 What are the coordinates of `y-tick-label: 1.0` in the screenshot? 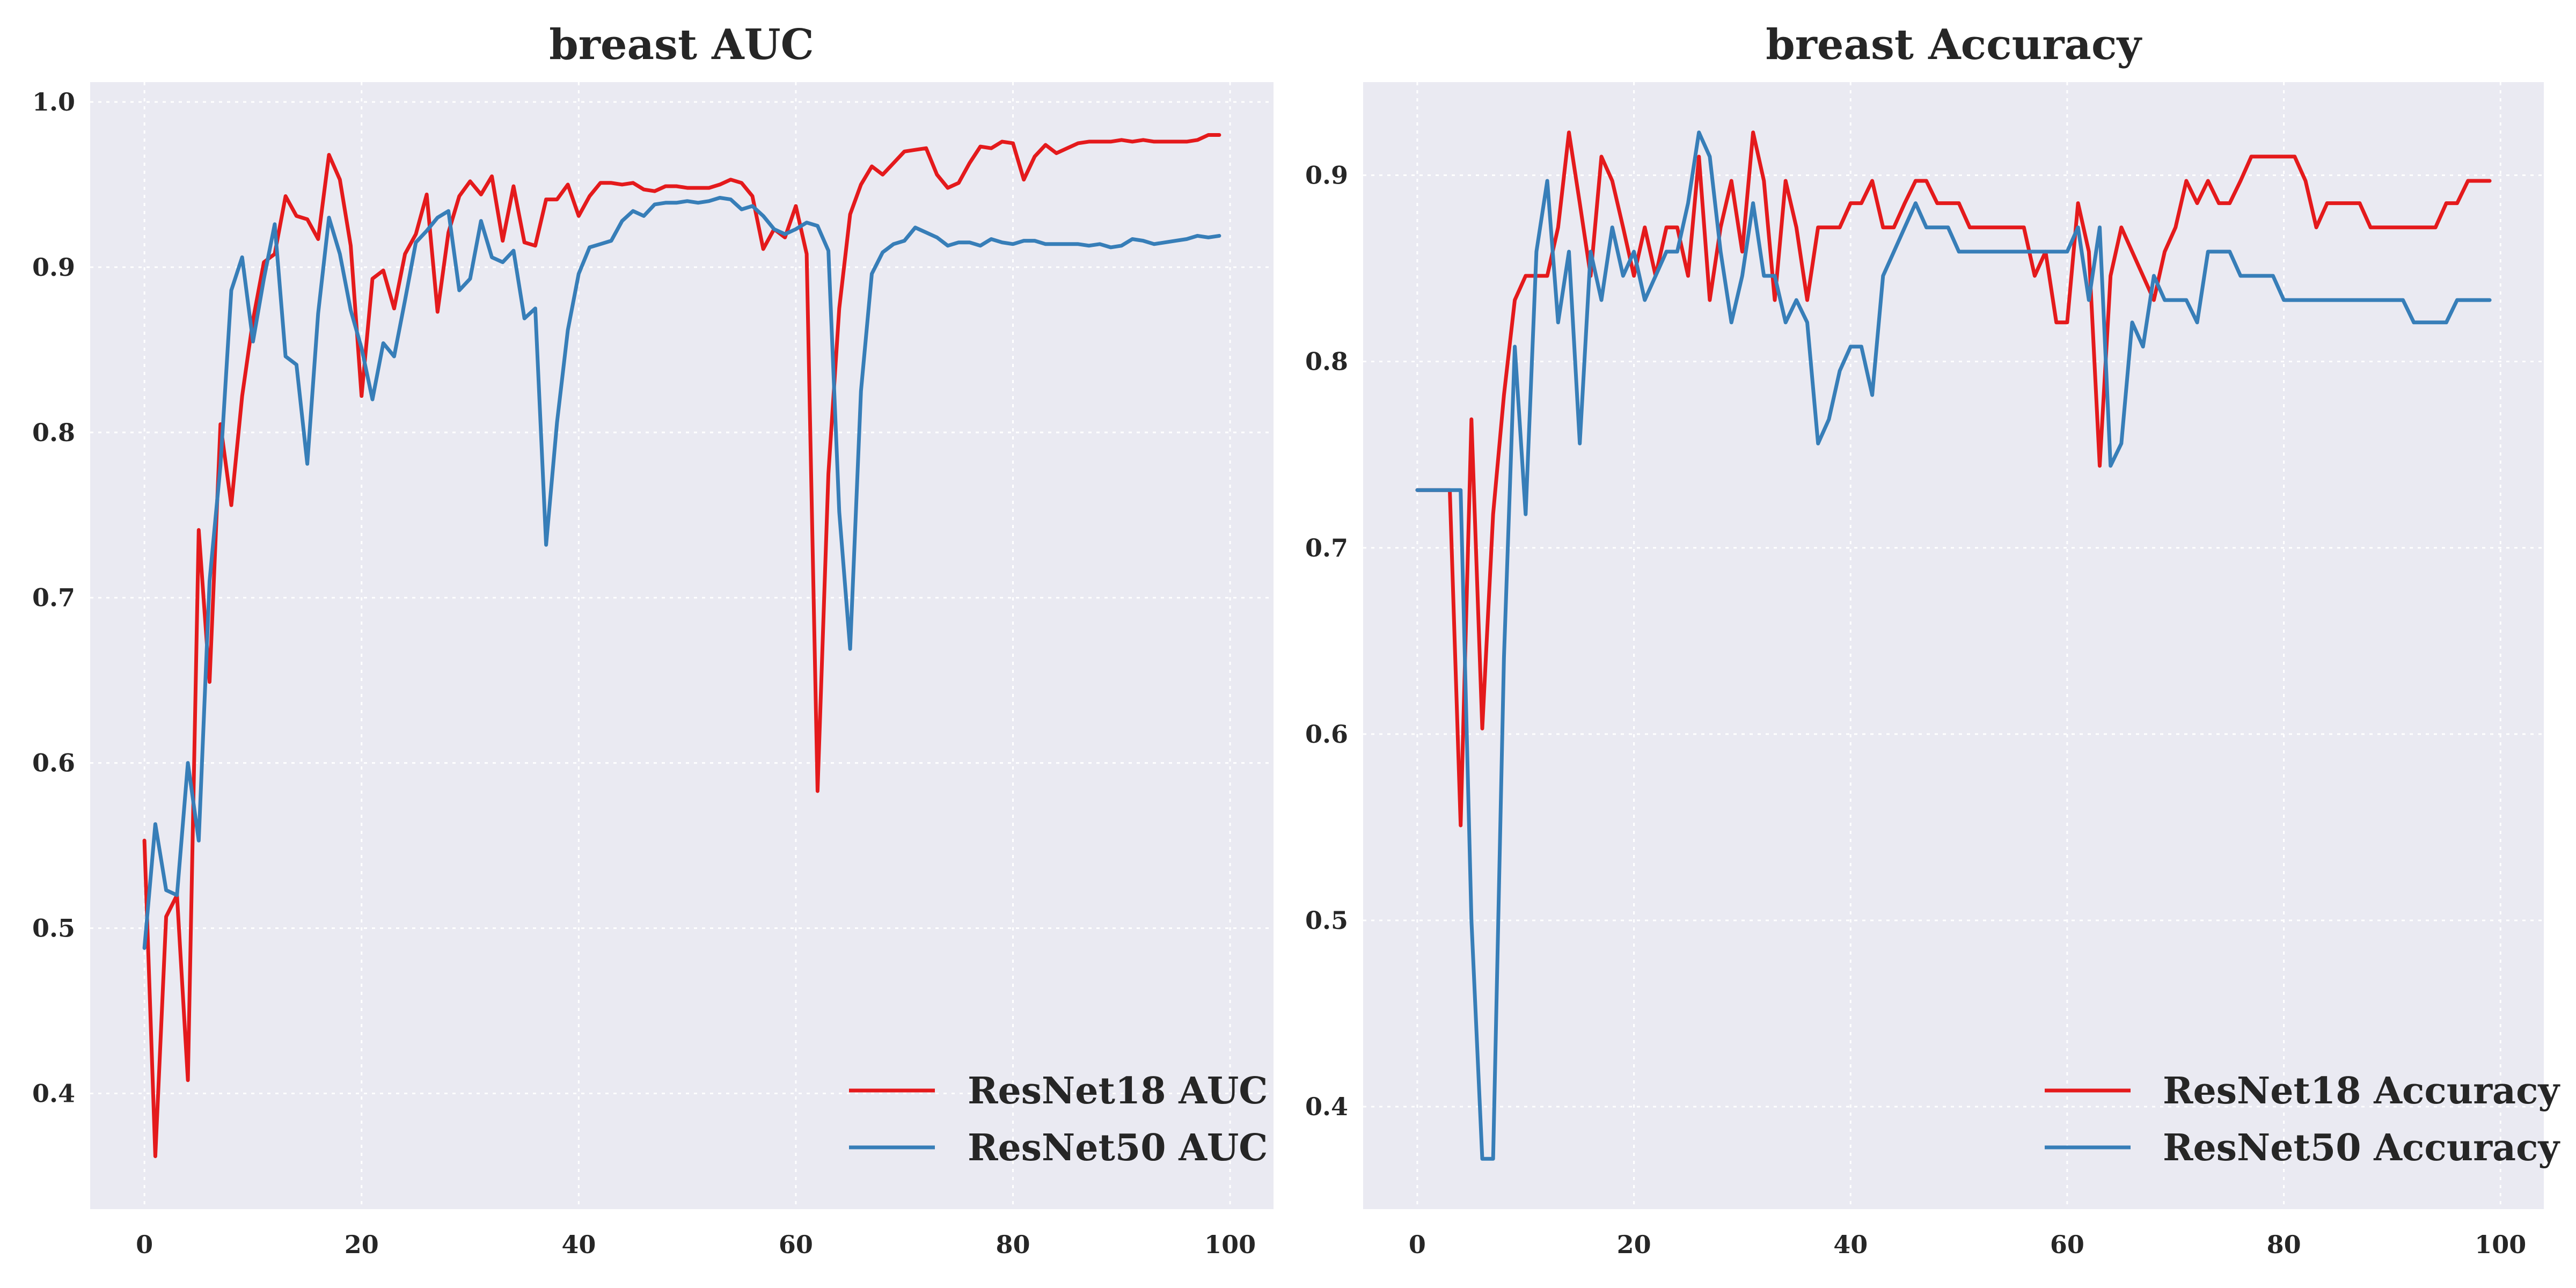 It's located at (53, 101).